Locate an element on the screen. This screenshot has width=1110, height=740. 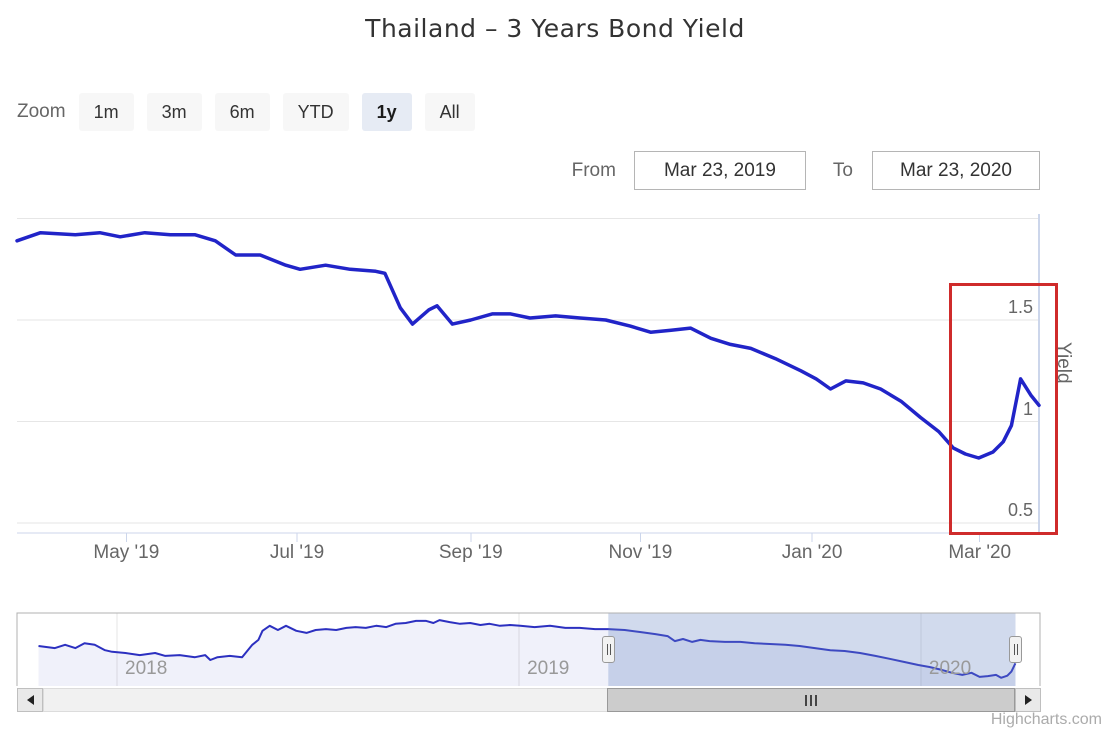
x-axis-label: Sep '19 is located at coordinates (470, 552).